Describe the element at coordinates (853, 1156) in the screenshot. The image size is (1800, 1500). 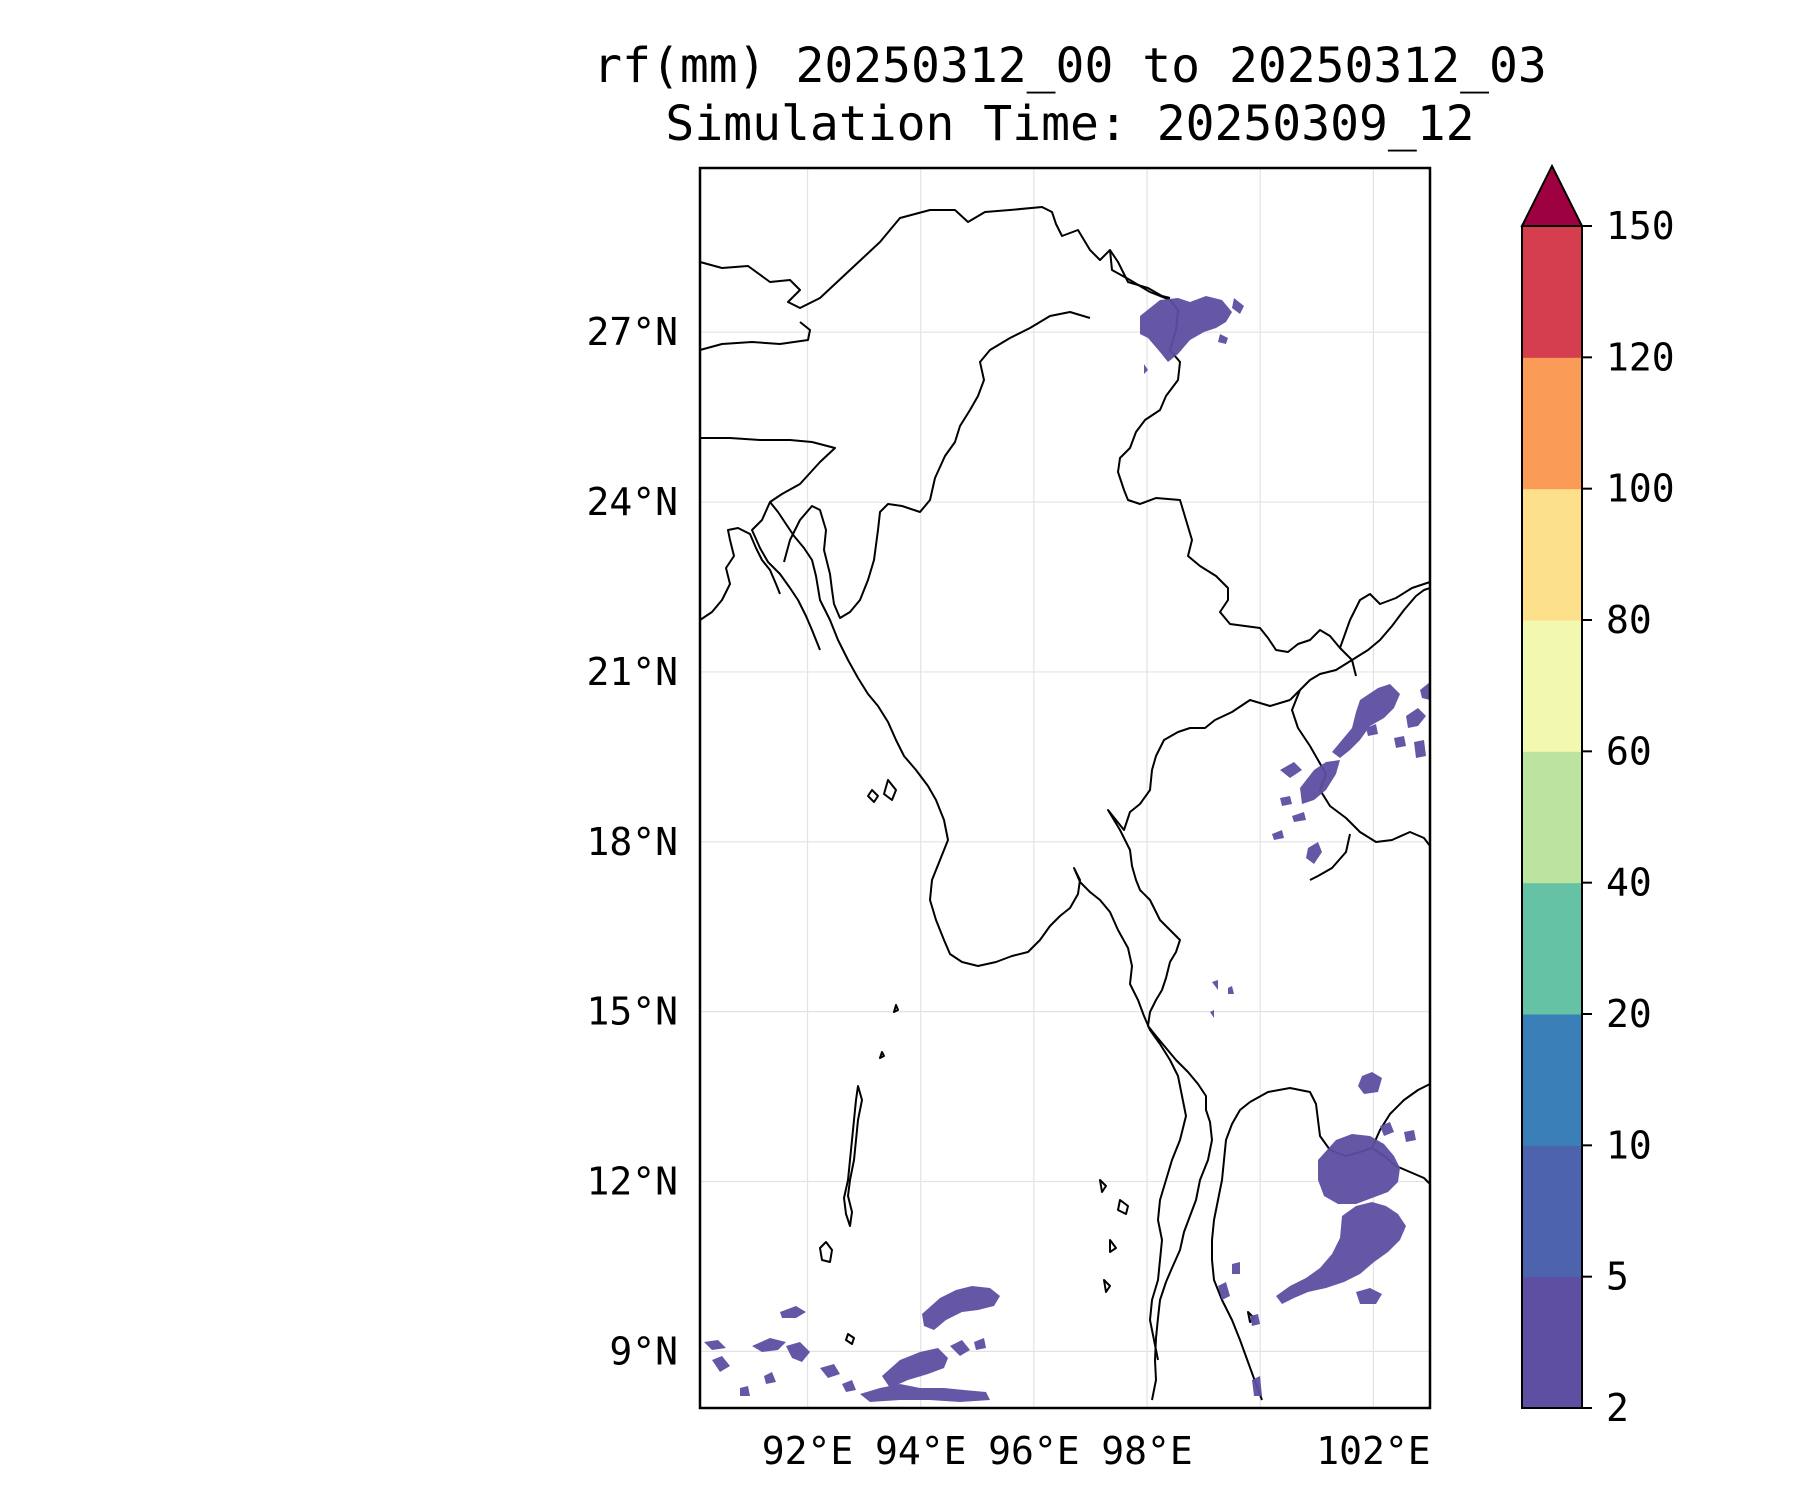
I see `andaman-island-outline` at that location.